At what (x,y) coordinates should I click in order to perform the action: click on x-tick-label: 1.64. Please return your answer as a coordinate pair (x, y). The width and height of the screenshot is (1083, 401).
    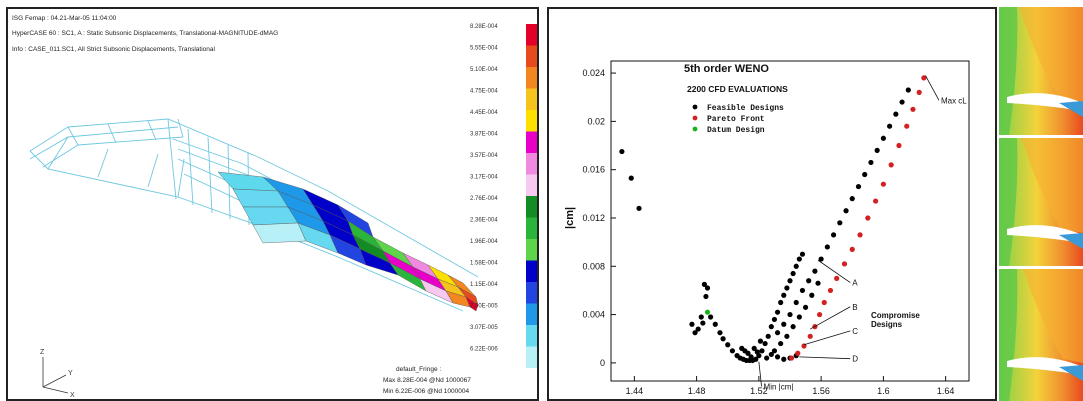
    Looking at the image, I should click on (946, 391).